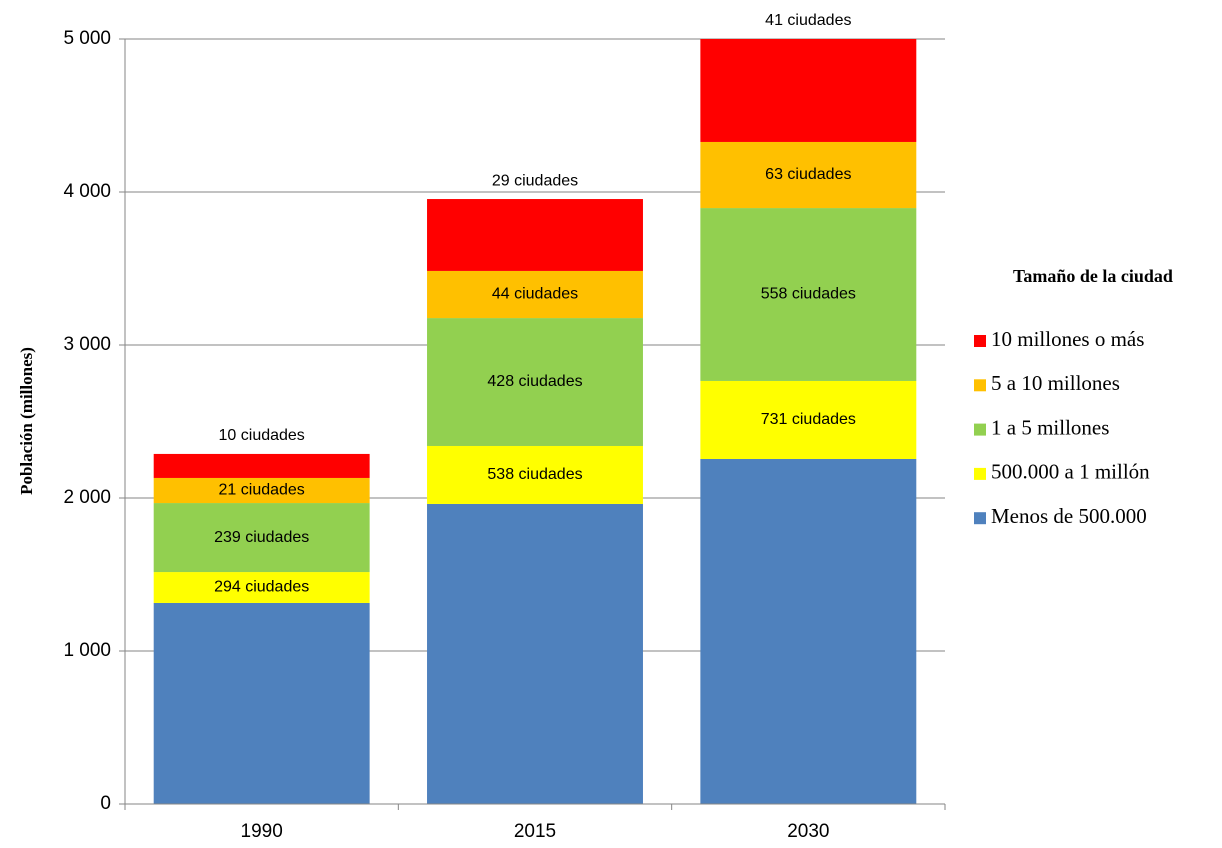 The image size is (1222, 848). I want to click on y-tick-label: 5 000, so click(87, 38).